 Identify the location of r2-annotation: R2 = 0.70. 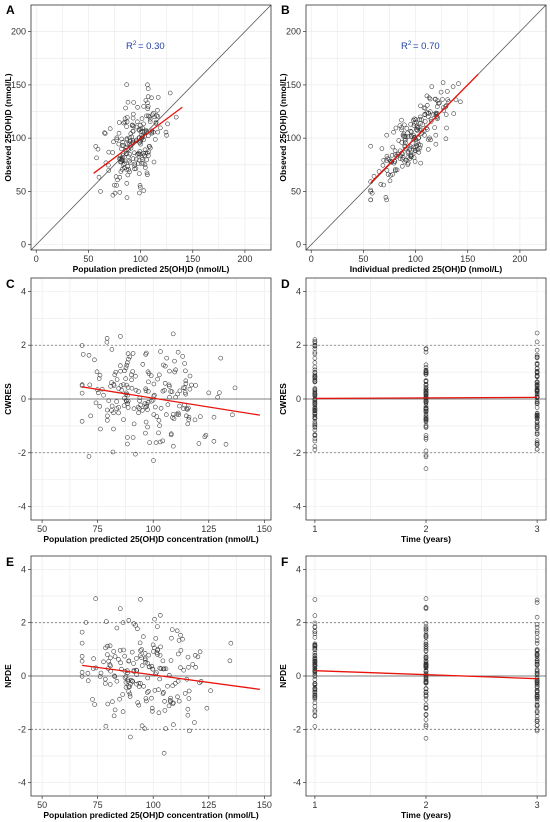
(420, 46).